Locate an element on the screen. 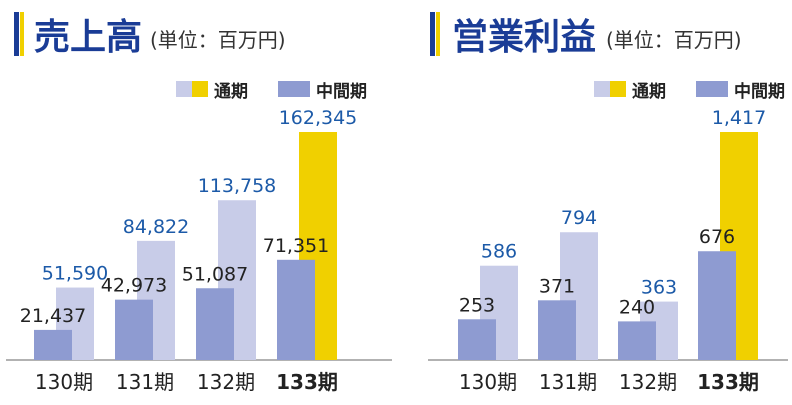 This screenshot has width=792, height=405. interim-value-label: 71,351 is located at coordinates (296, 246).